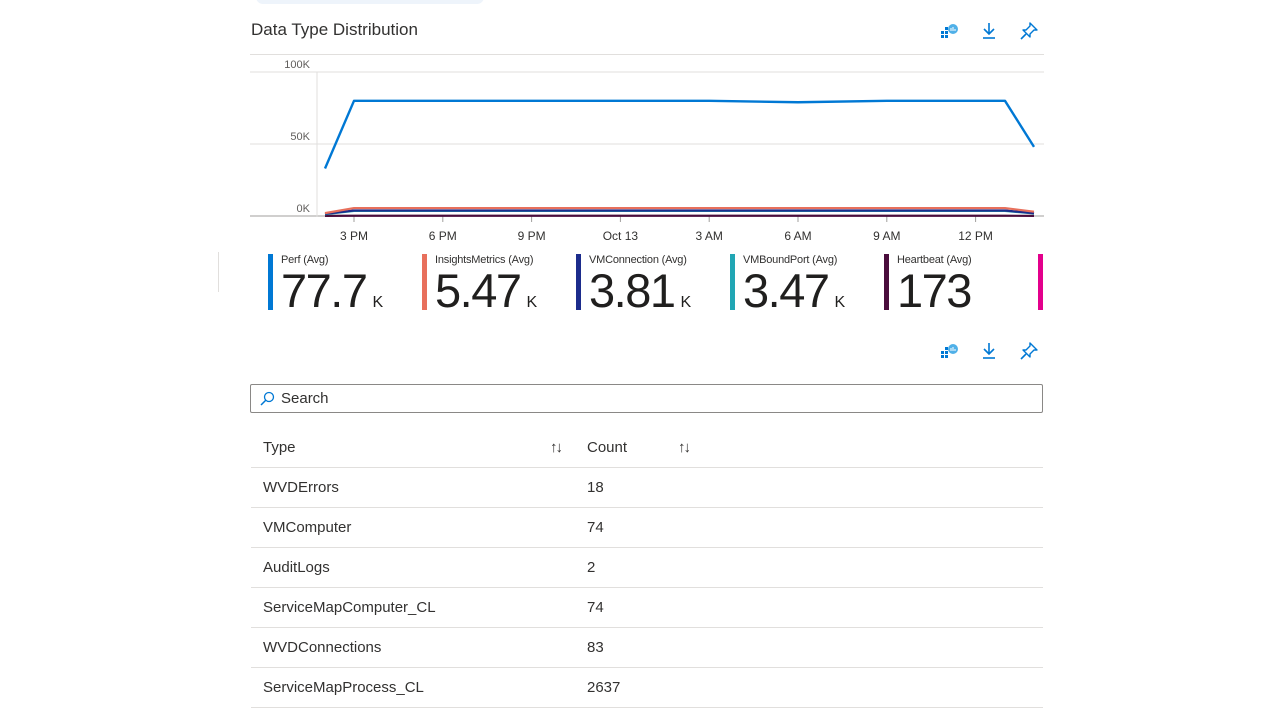 The width and height of the screenshot is (1280, 720). I want to click on x-tick-label: 3 AM, so click(709, 236).